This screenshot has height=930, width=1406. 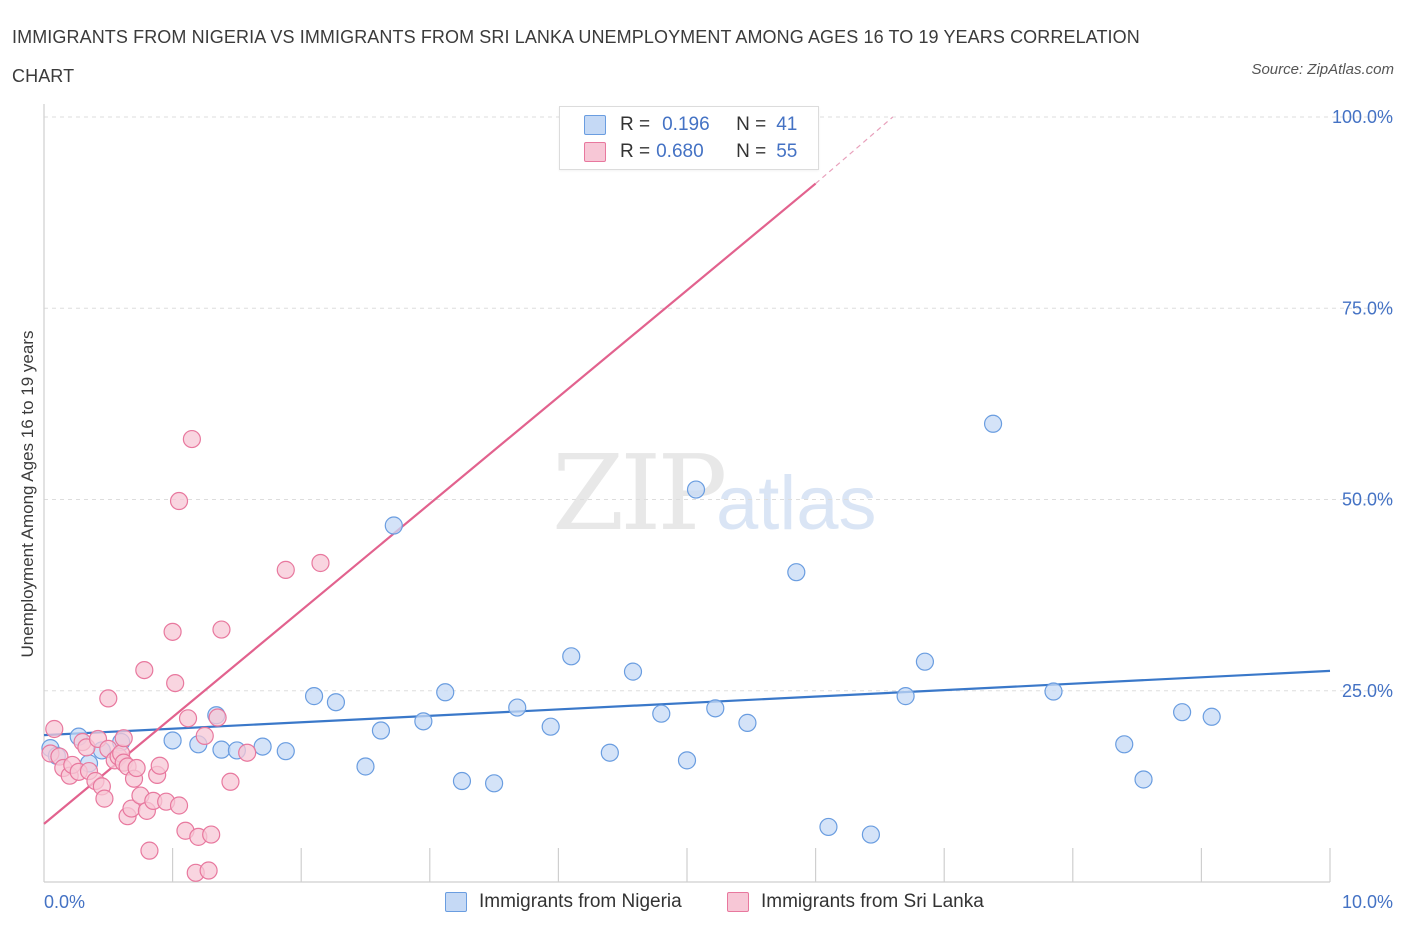 What do you see at coordinates (64, 902) in the screenshot?
I see `x-tick-left: 0.0%` at bounding box center [64, 902].